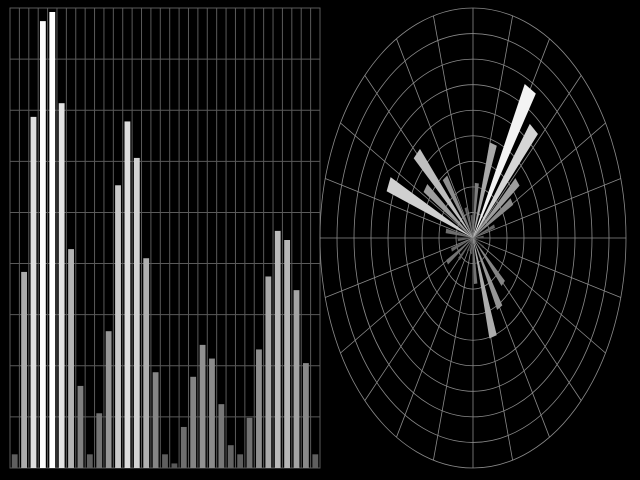 The image size is (640, 480). I want to click on polar-chart-bars, so click(462, 211).